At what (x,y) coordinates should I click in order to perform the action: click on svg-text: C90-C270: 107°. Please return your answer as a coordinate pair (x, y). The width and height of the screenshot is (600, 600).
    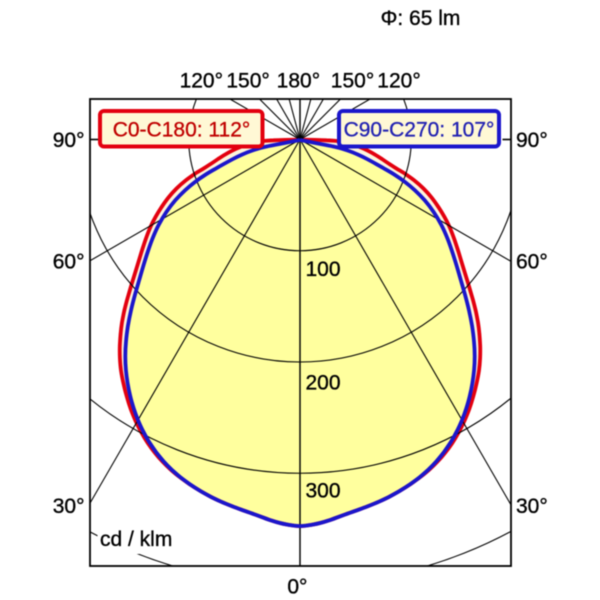
    Looking at the image, I should click on (419, 130).